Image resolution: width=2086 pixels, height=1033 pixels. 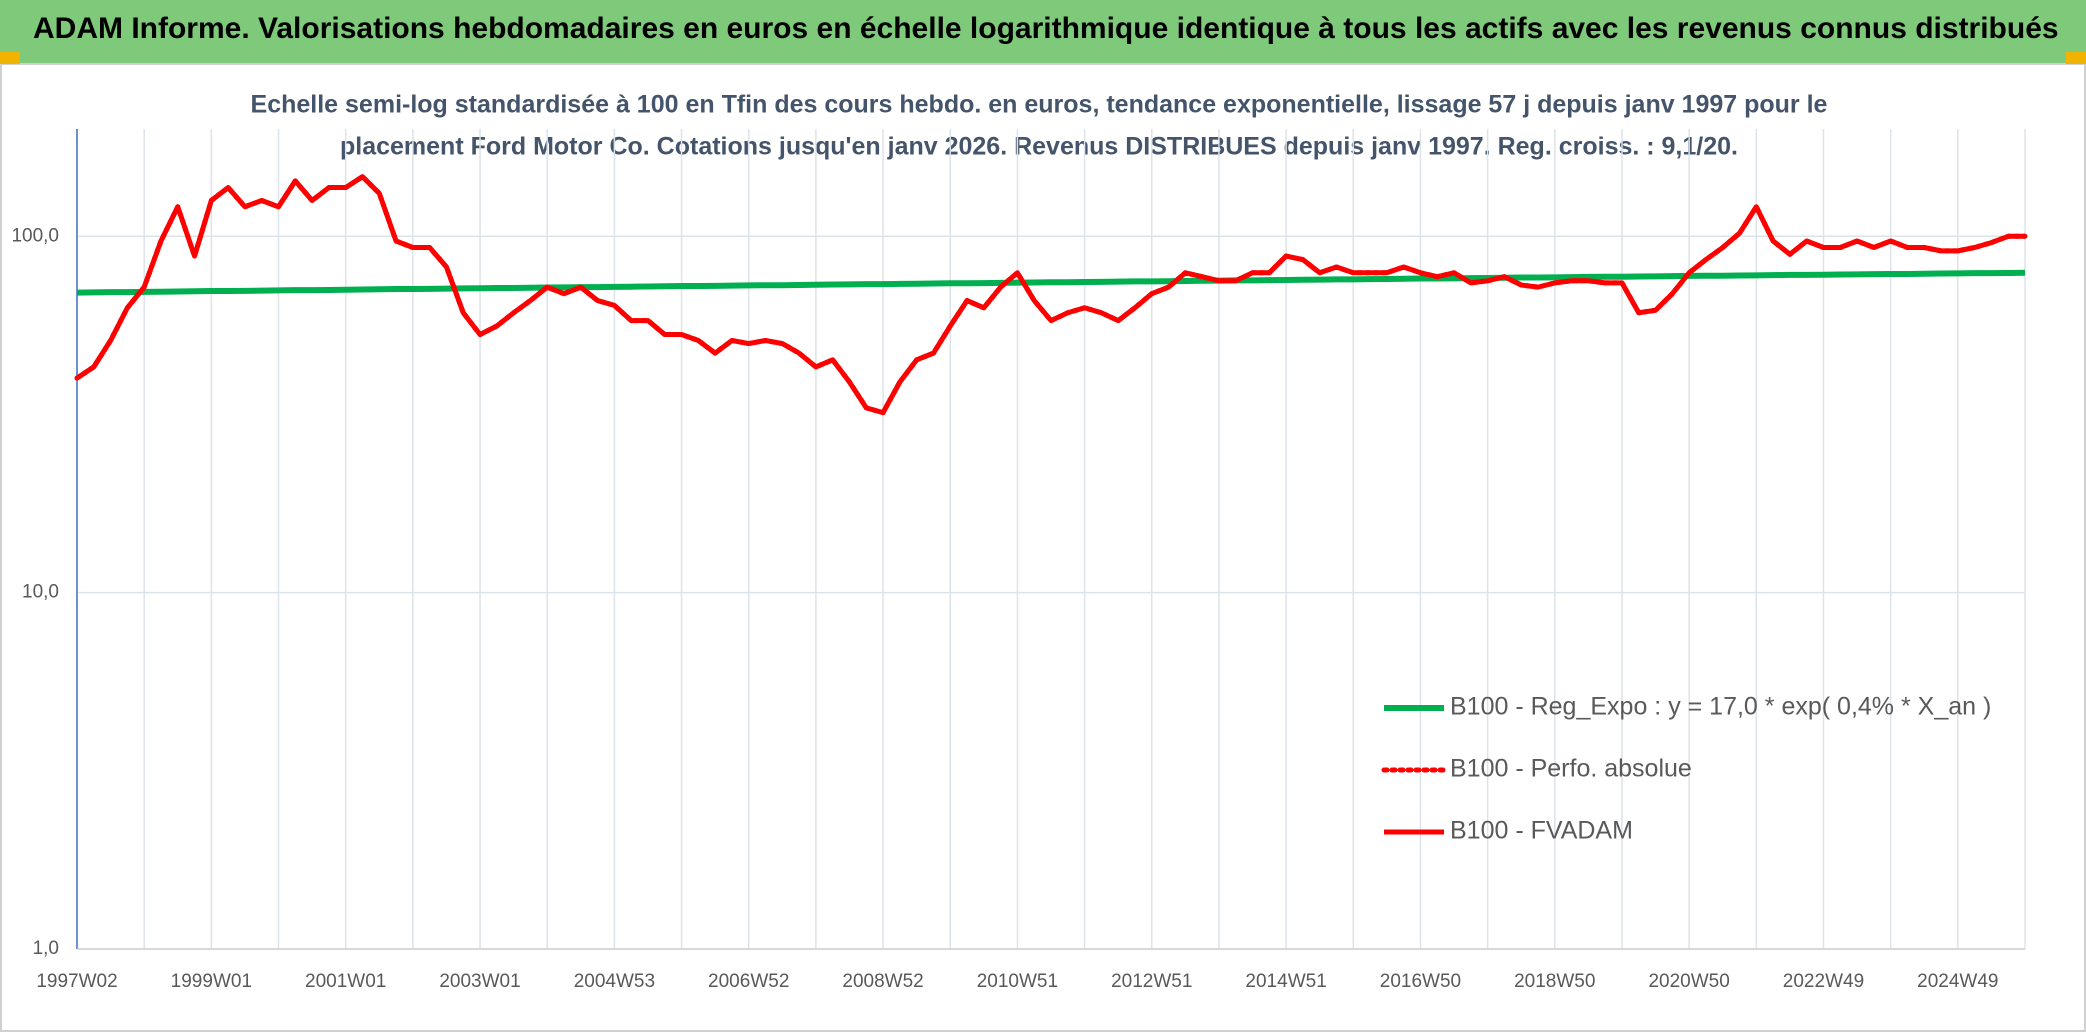 What do you see at coordinates (211, 981) in the screenshot?
I see `x-tick-label: 1999W01` at bounding box center [211, 981].